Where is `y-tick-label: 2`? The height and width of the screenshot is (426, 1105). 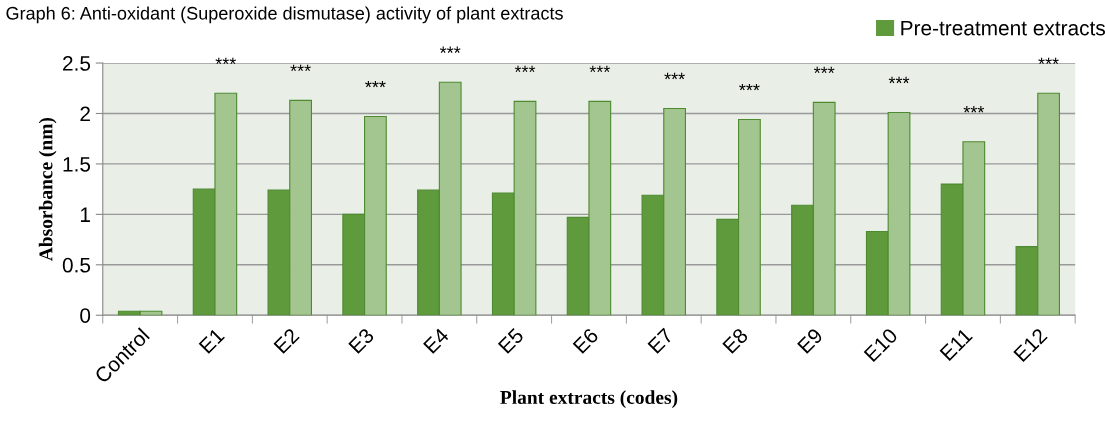 y-tick-label: 2 is located at coordinates (85, 114).